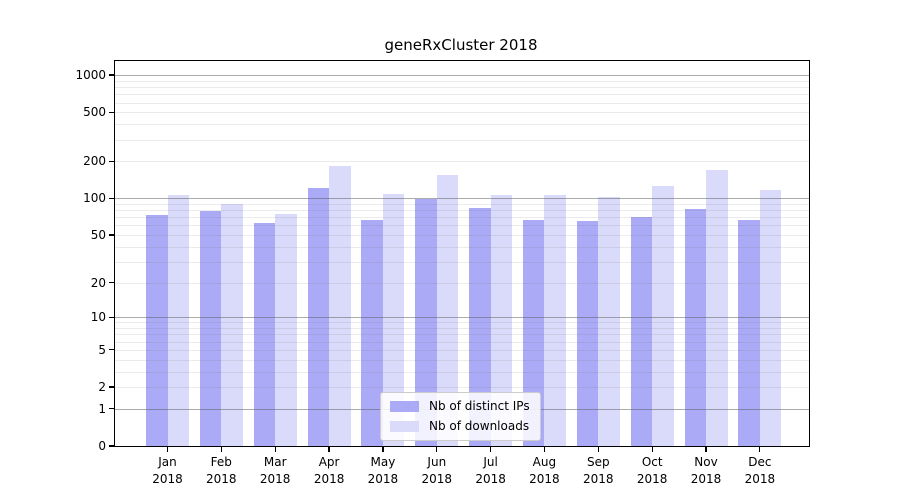  I want to click on bar-apr-downloads, so click(340, 305).